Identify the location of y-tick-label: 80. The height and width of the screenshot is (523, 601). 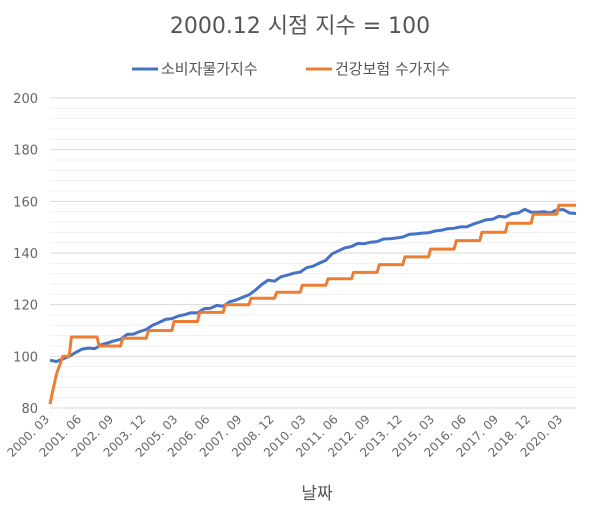
(29, 409).